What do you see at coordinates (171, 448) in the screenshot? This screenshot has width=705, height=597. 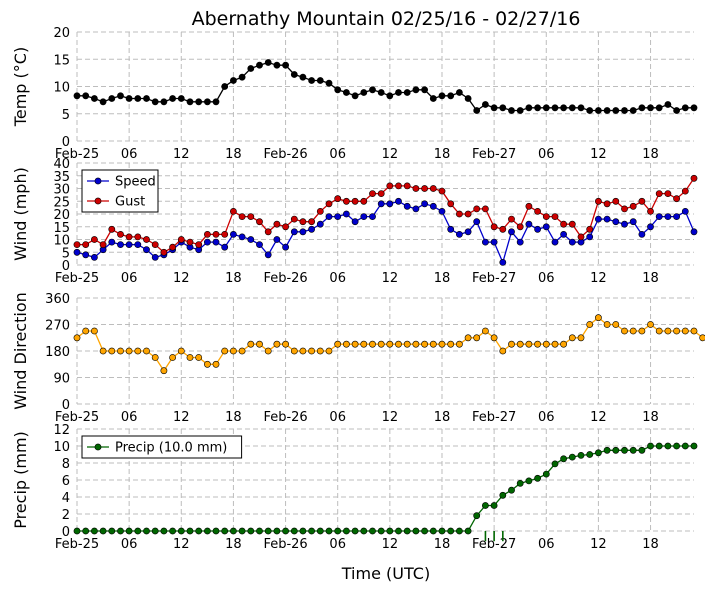 I see `legend-label: Precip (10.0 mm)` at bounding box center [171, 448].